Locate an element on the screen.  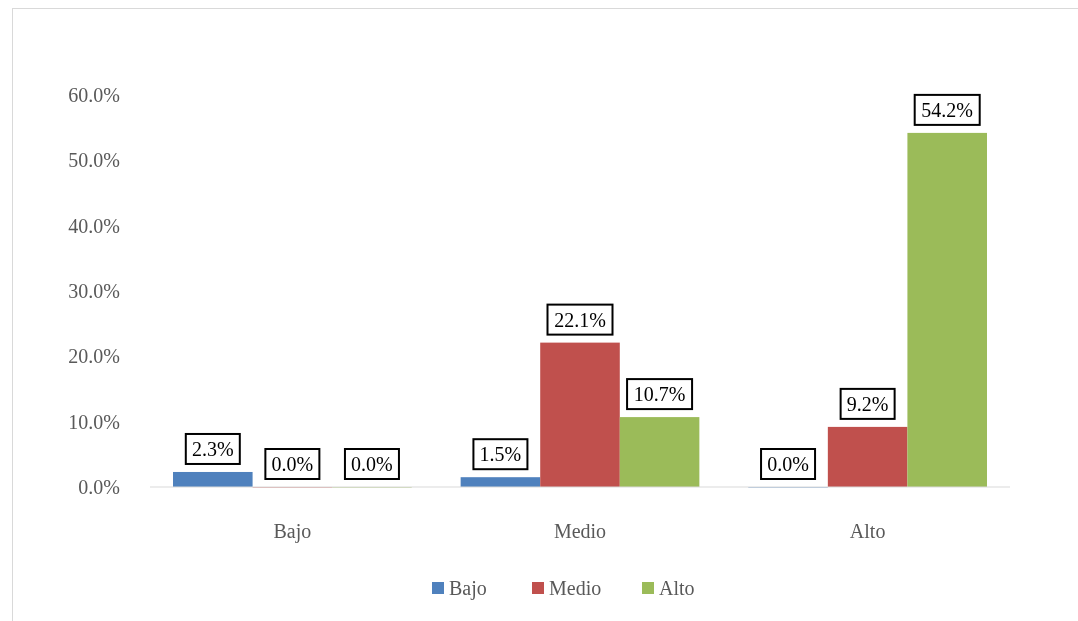
legend-label: Bajo is located at coordinates (468, 588).